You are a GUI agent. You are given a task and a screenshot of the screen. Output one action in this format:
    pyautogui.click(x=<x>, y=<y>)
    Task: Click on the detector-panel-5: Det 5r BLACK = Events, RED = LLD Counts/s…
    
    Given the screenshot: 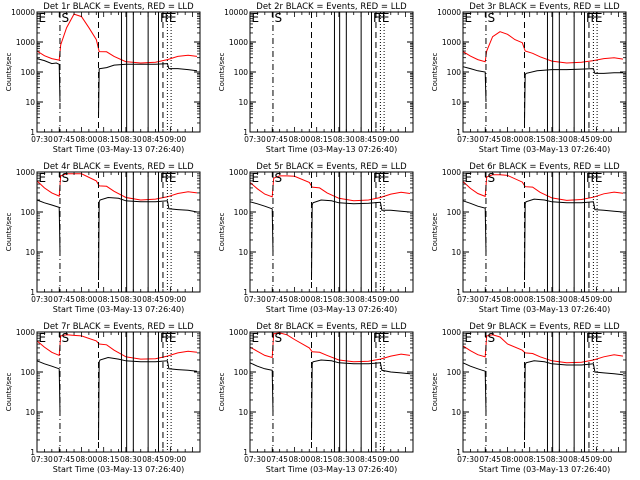 What is the action you would take?
    pyautogui.click(x=316, y=238)
    